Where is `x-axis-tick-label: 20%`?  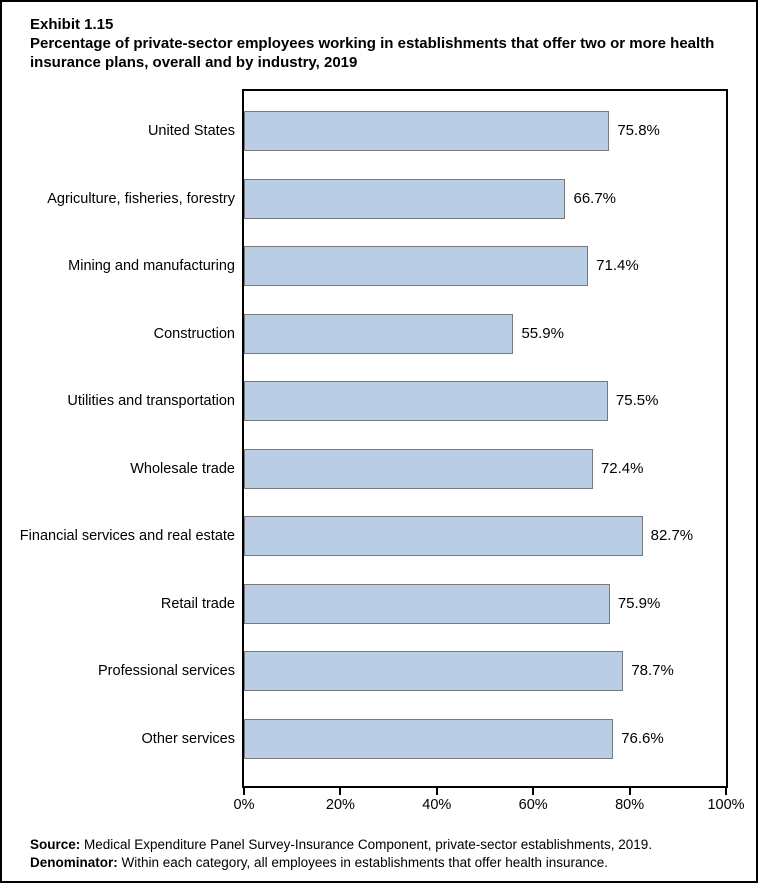
x-axis-tick-label: 20% is located at coordinates (340, 805).